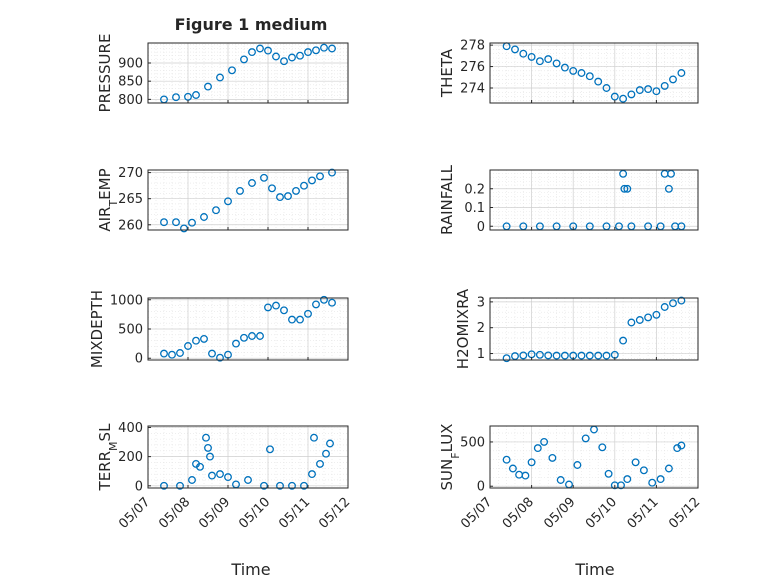  Describe the element at coordinates (472, 67) in the screenshot. I see `y-tick-label: 276` at that location.